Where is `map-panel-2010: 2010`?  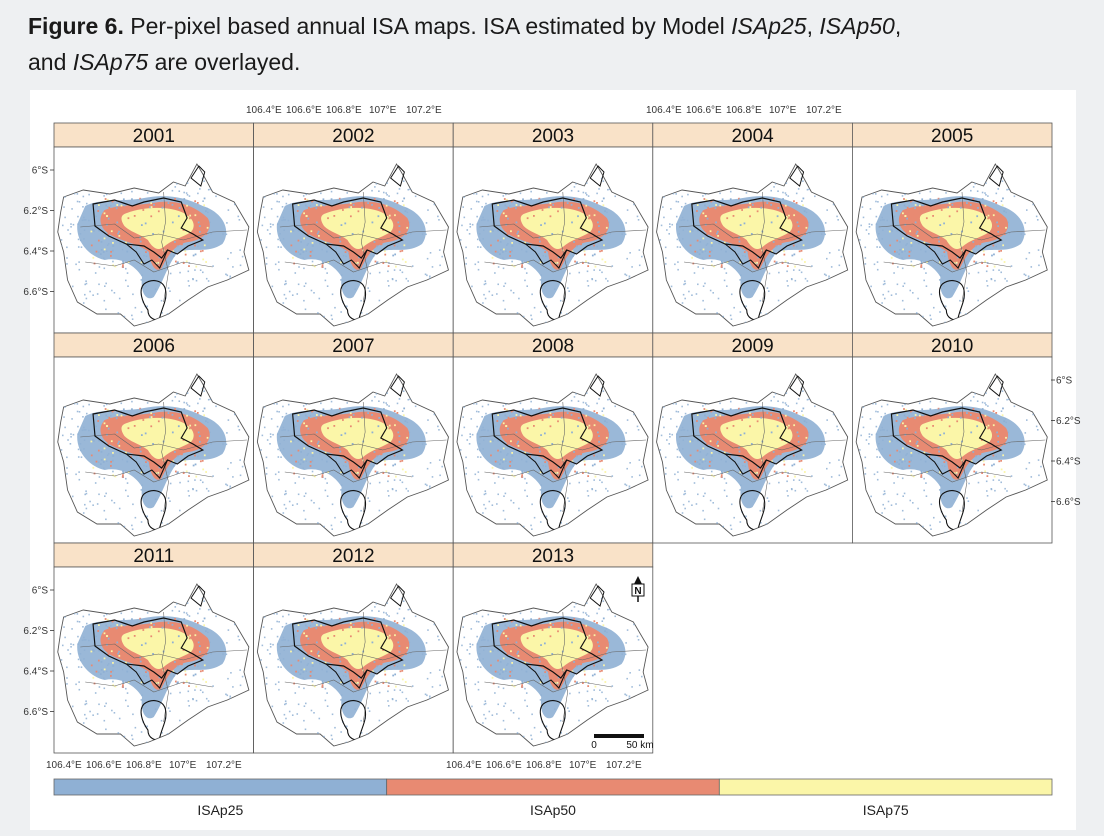 map-panel-2010: 2010 is located at coordinates (952, 438).